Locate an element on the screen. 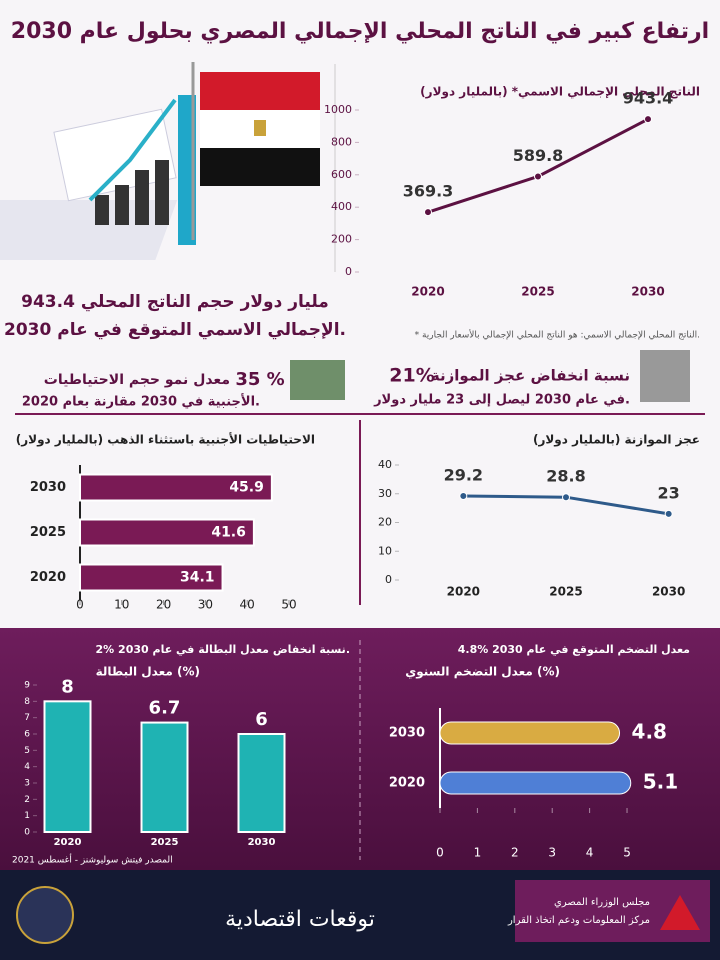  y-tick-label: 30 is located at coordinates (385, 493).